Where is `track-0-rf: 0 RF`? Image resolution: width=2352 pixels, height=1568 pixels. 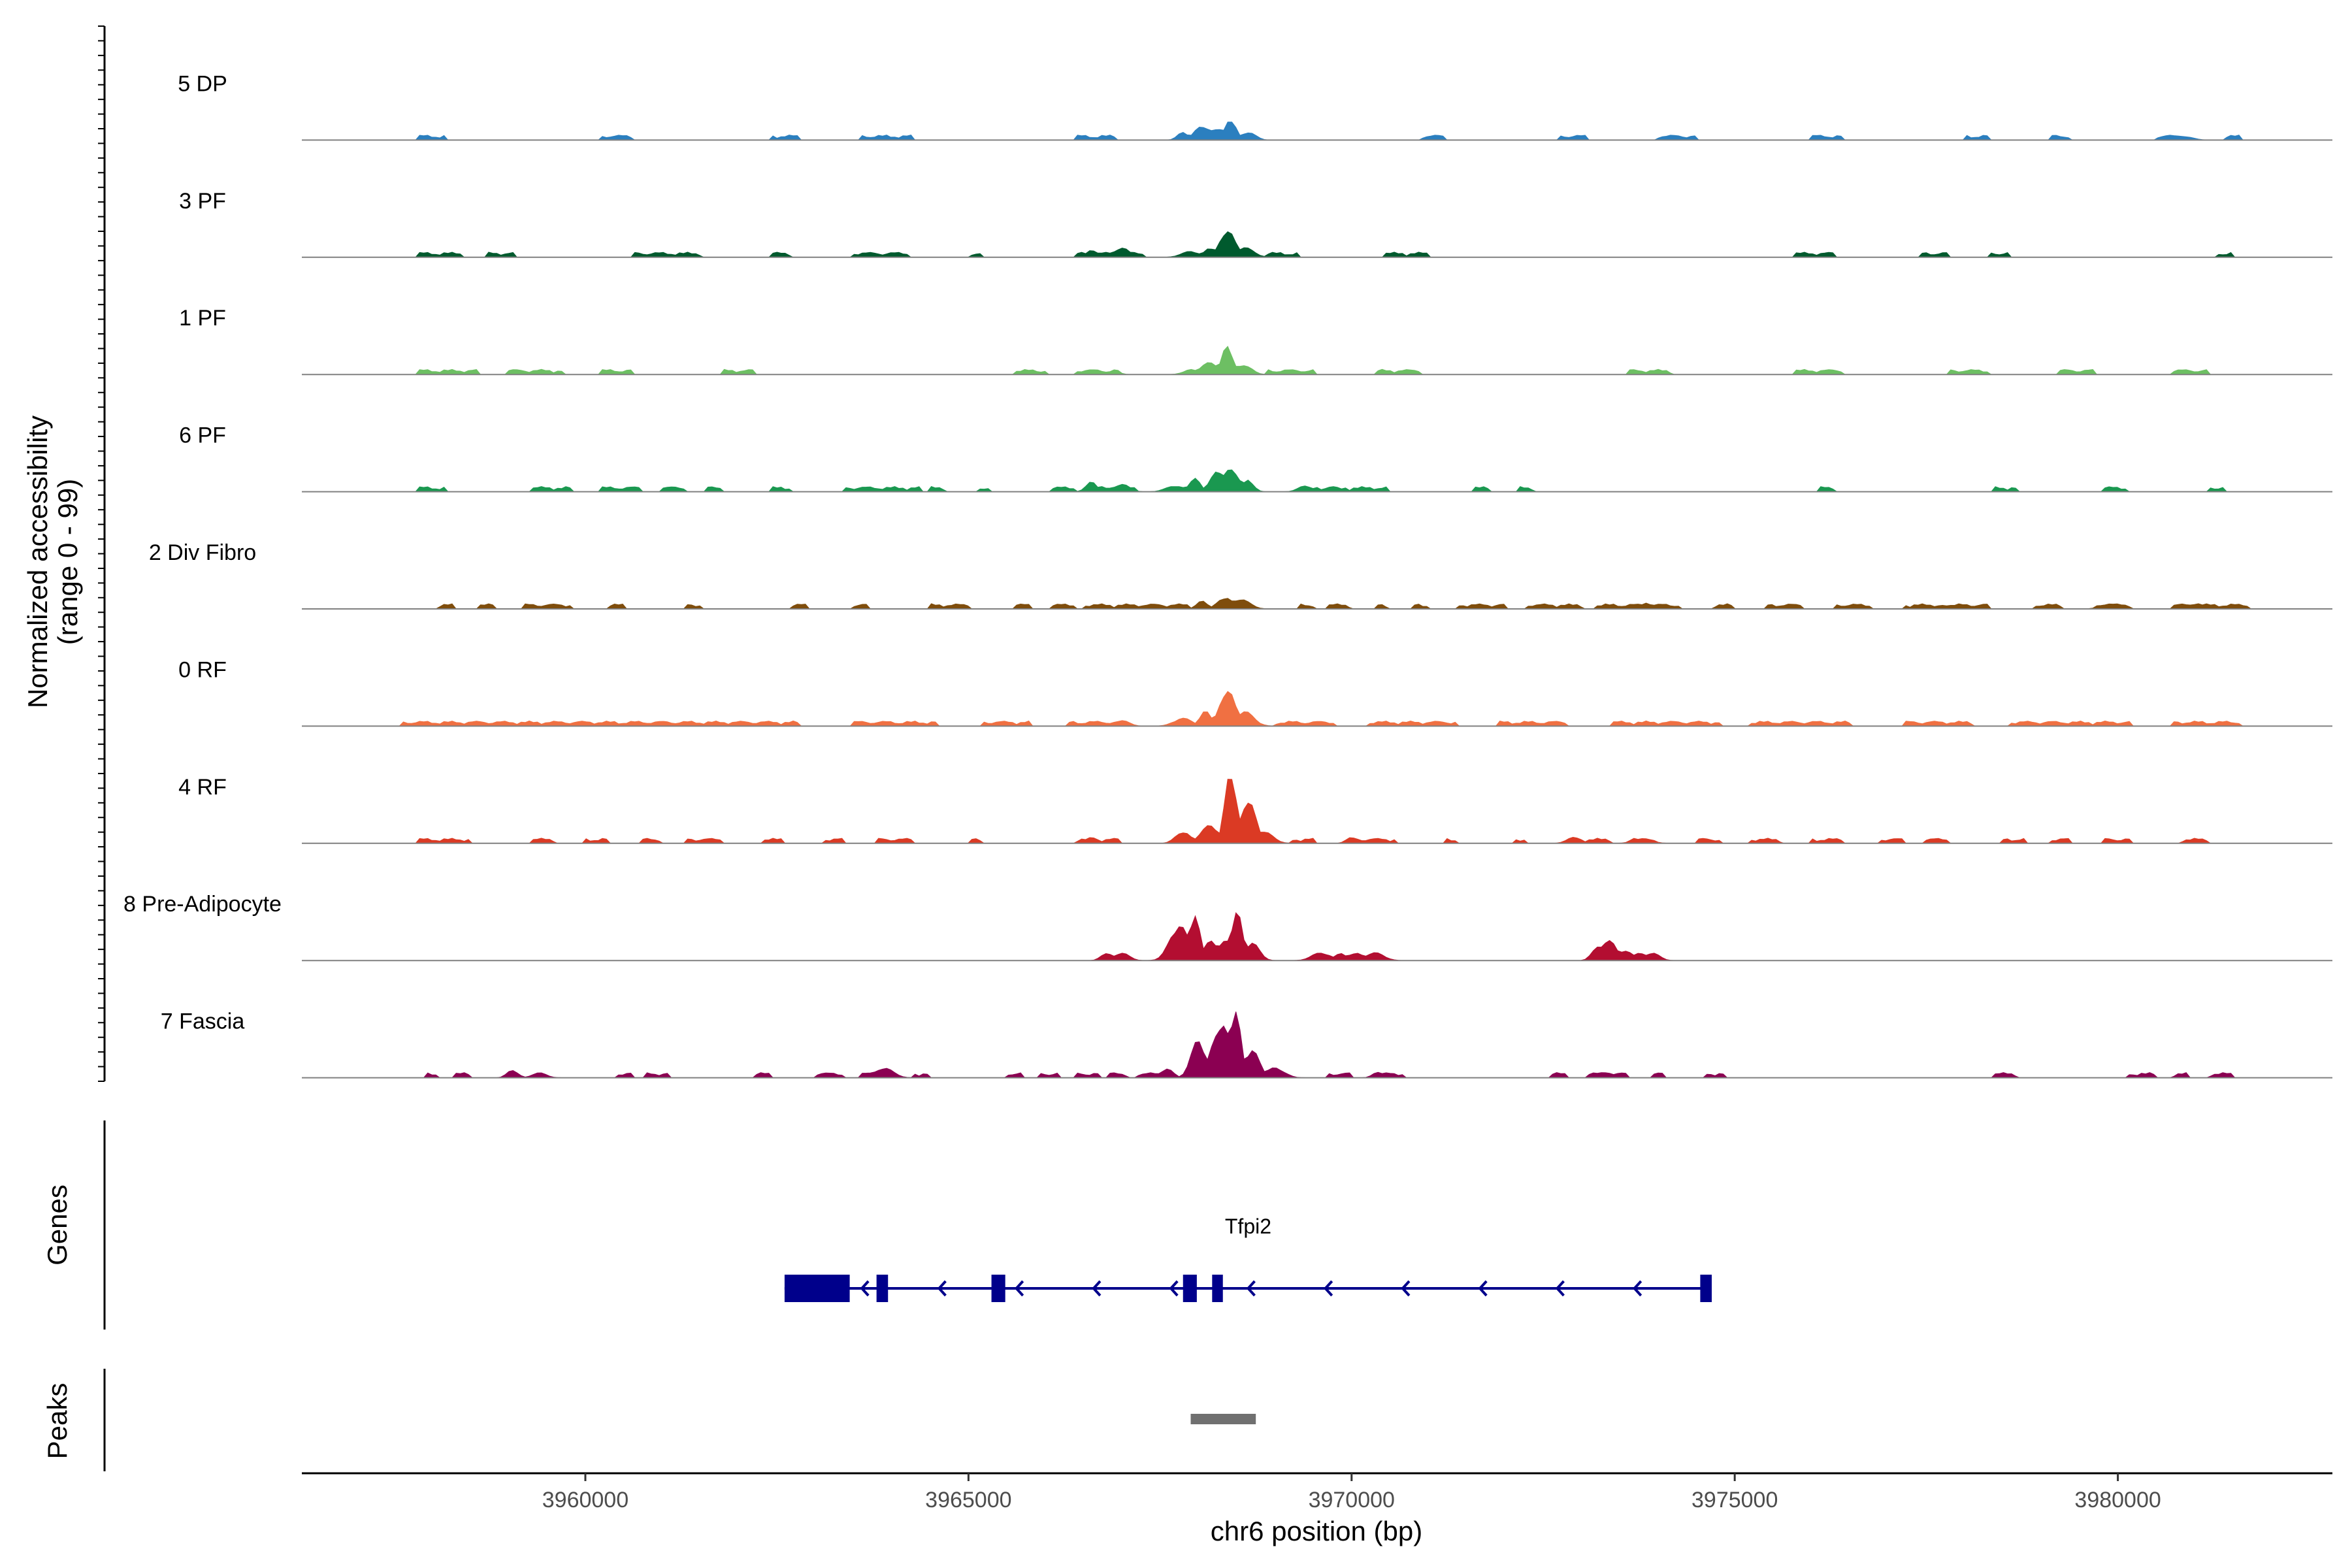 track-0-rf: 0 RF is located at coordinates (1255, 692).